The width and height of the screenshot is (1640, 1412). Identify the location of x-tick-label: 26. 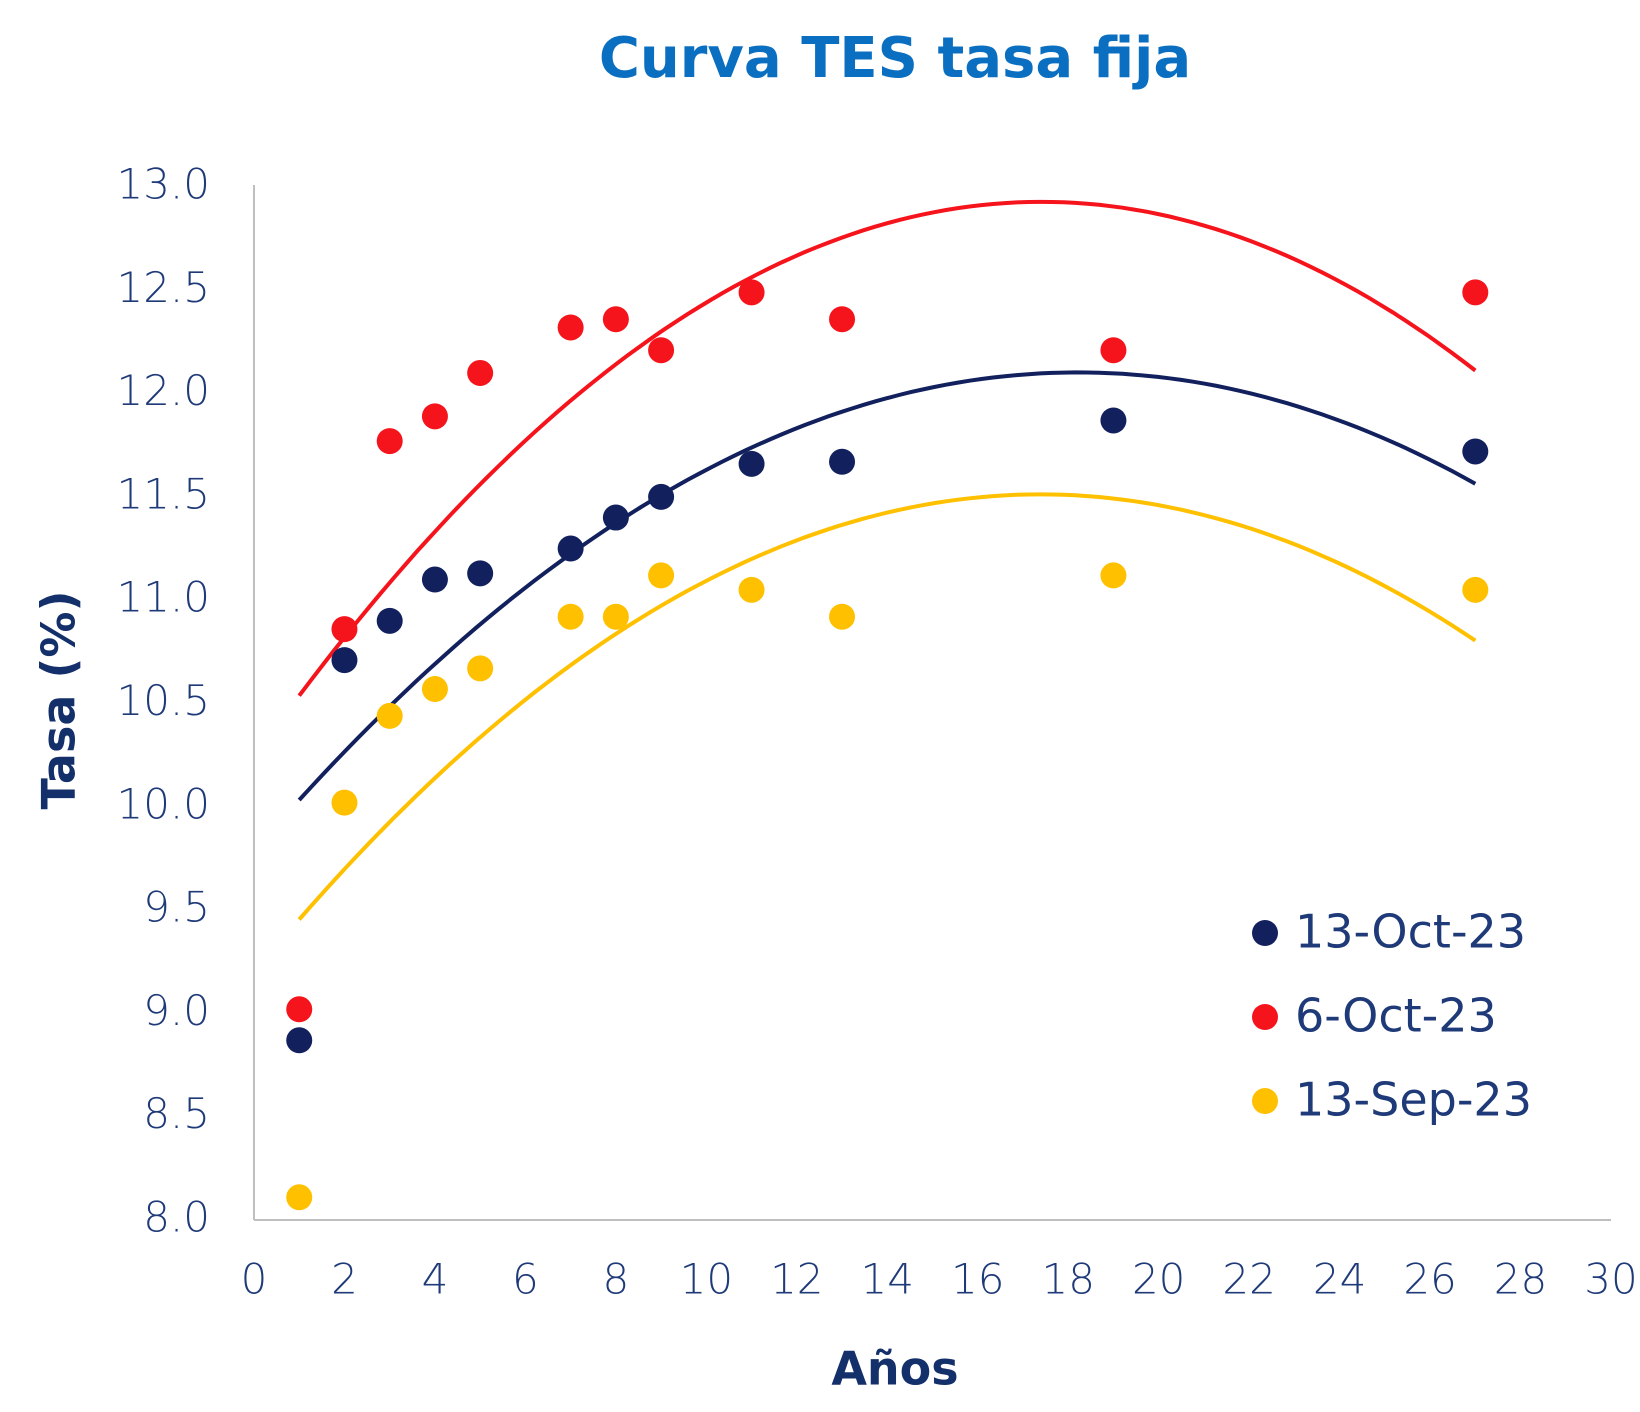
(1429, 1279).